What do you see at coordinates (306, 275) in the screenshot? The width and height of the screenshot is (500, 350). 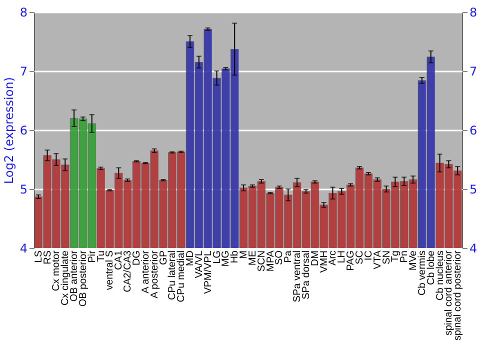 I see `x-tick-label: SPa dorsal` at bounding box center [306, 275].